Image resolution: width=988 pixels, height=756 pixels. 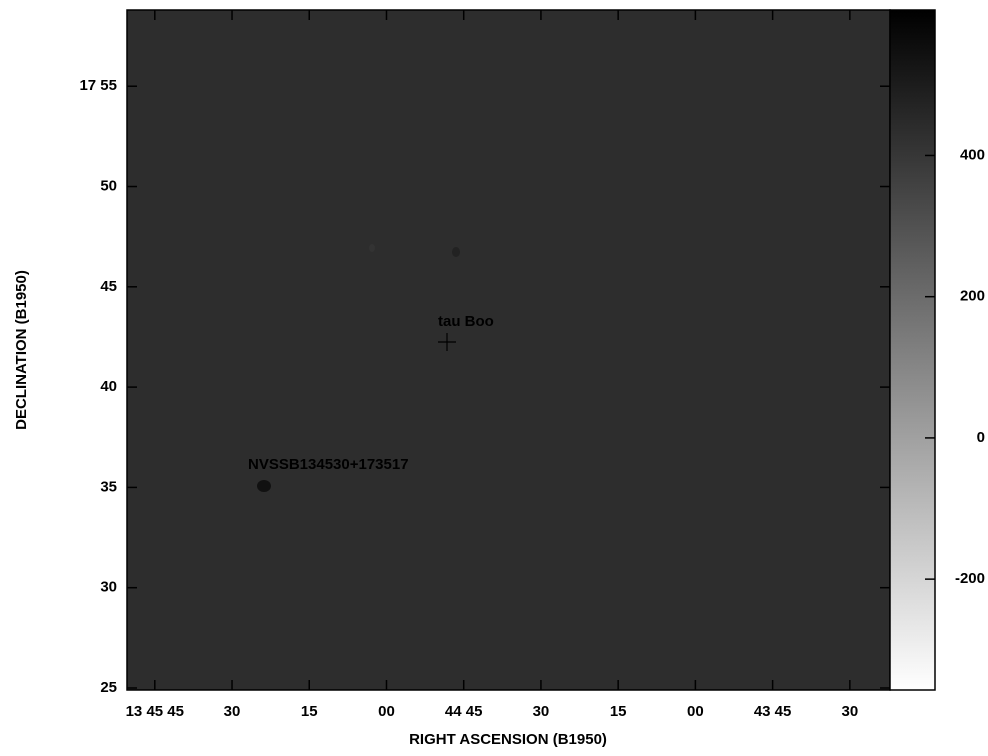 What do you see at coordinates (970, 578) in the screenshot?
I see `colorbar-tick-label: -200` at bounding box center [970, 578].